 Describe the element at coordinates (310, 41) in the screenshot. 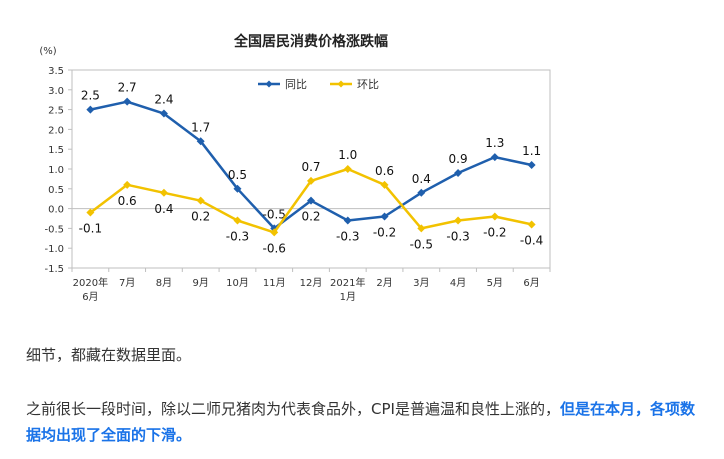

I see `chart-title: 全国居民消费价格涨跌幅` at that location.